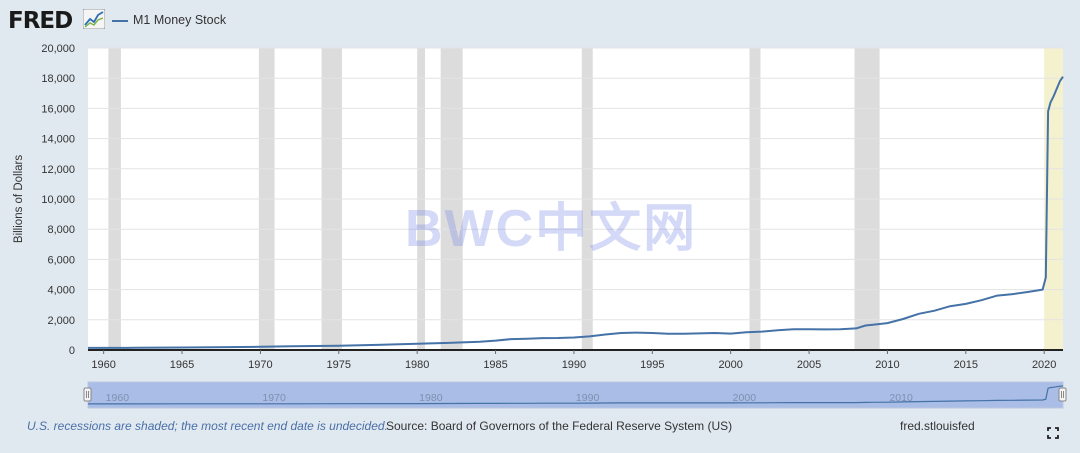 Image resolution: width=1080 pixels, height=453 pixels. I want to click on y-tick-label: 0, so click(72, 351).